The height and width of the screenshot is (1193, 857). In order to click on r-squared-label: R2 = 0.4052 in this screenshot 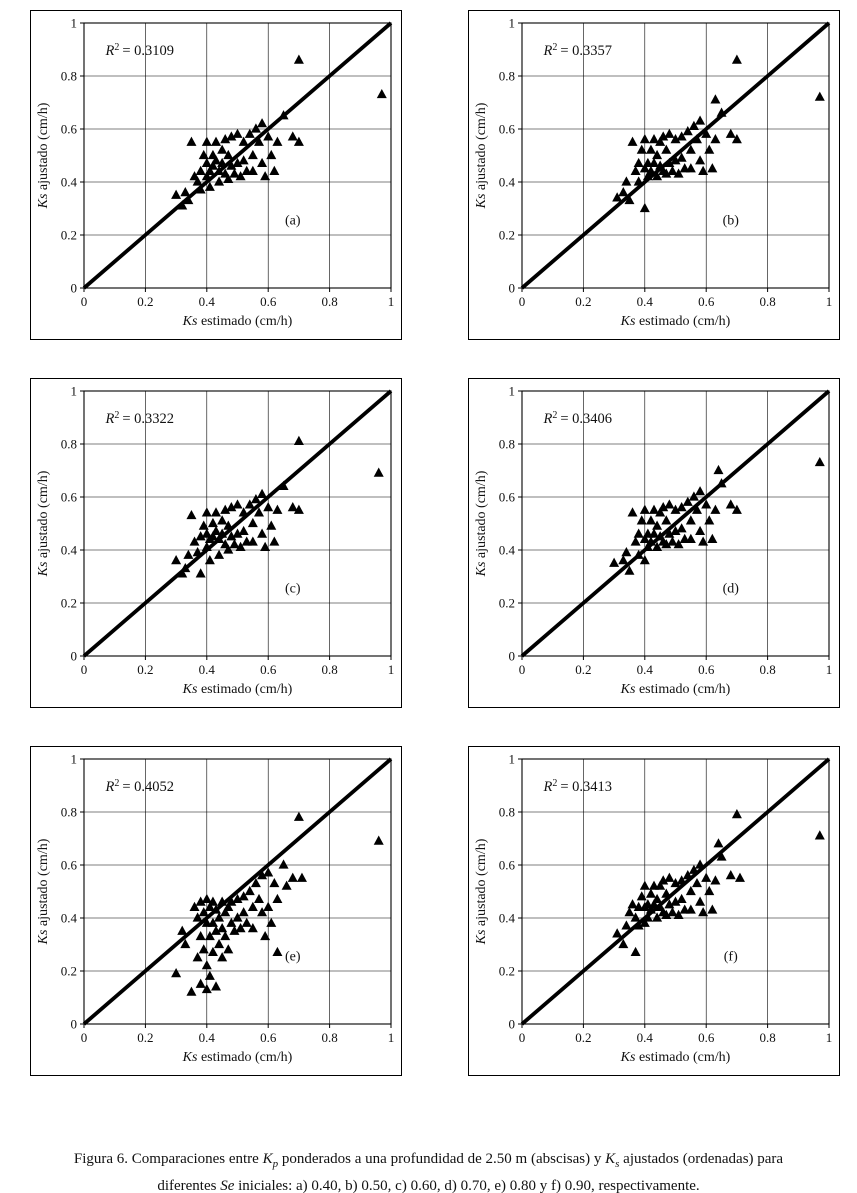, I will do `click(139, 786)`.